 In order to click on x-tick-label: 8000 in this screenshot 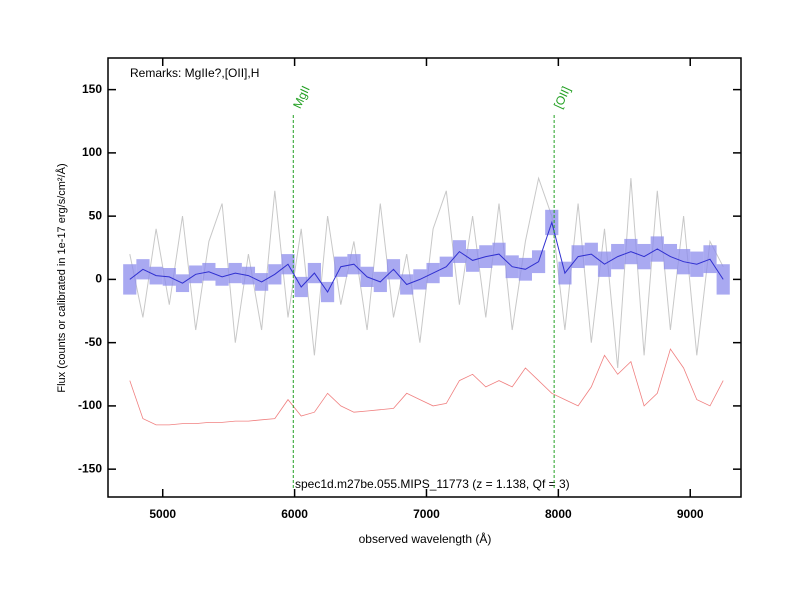, I will do `click(558, 514)`.